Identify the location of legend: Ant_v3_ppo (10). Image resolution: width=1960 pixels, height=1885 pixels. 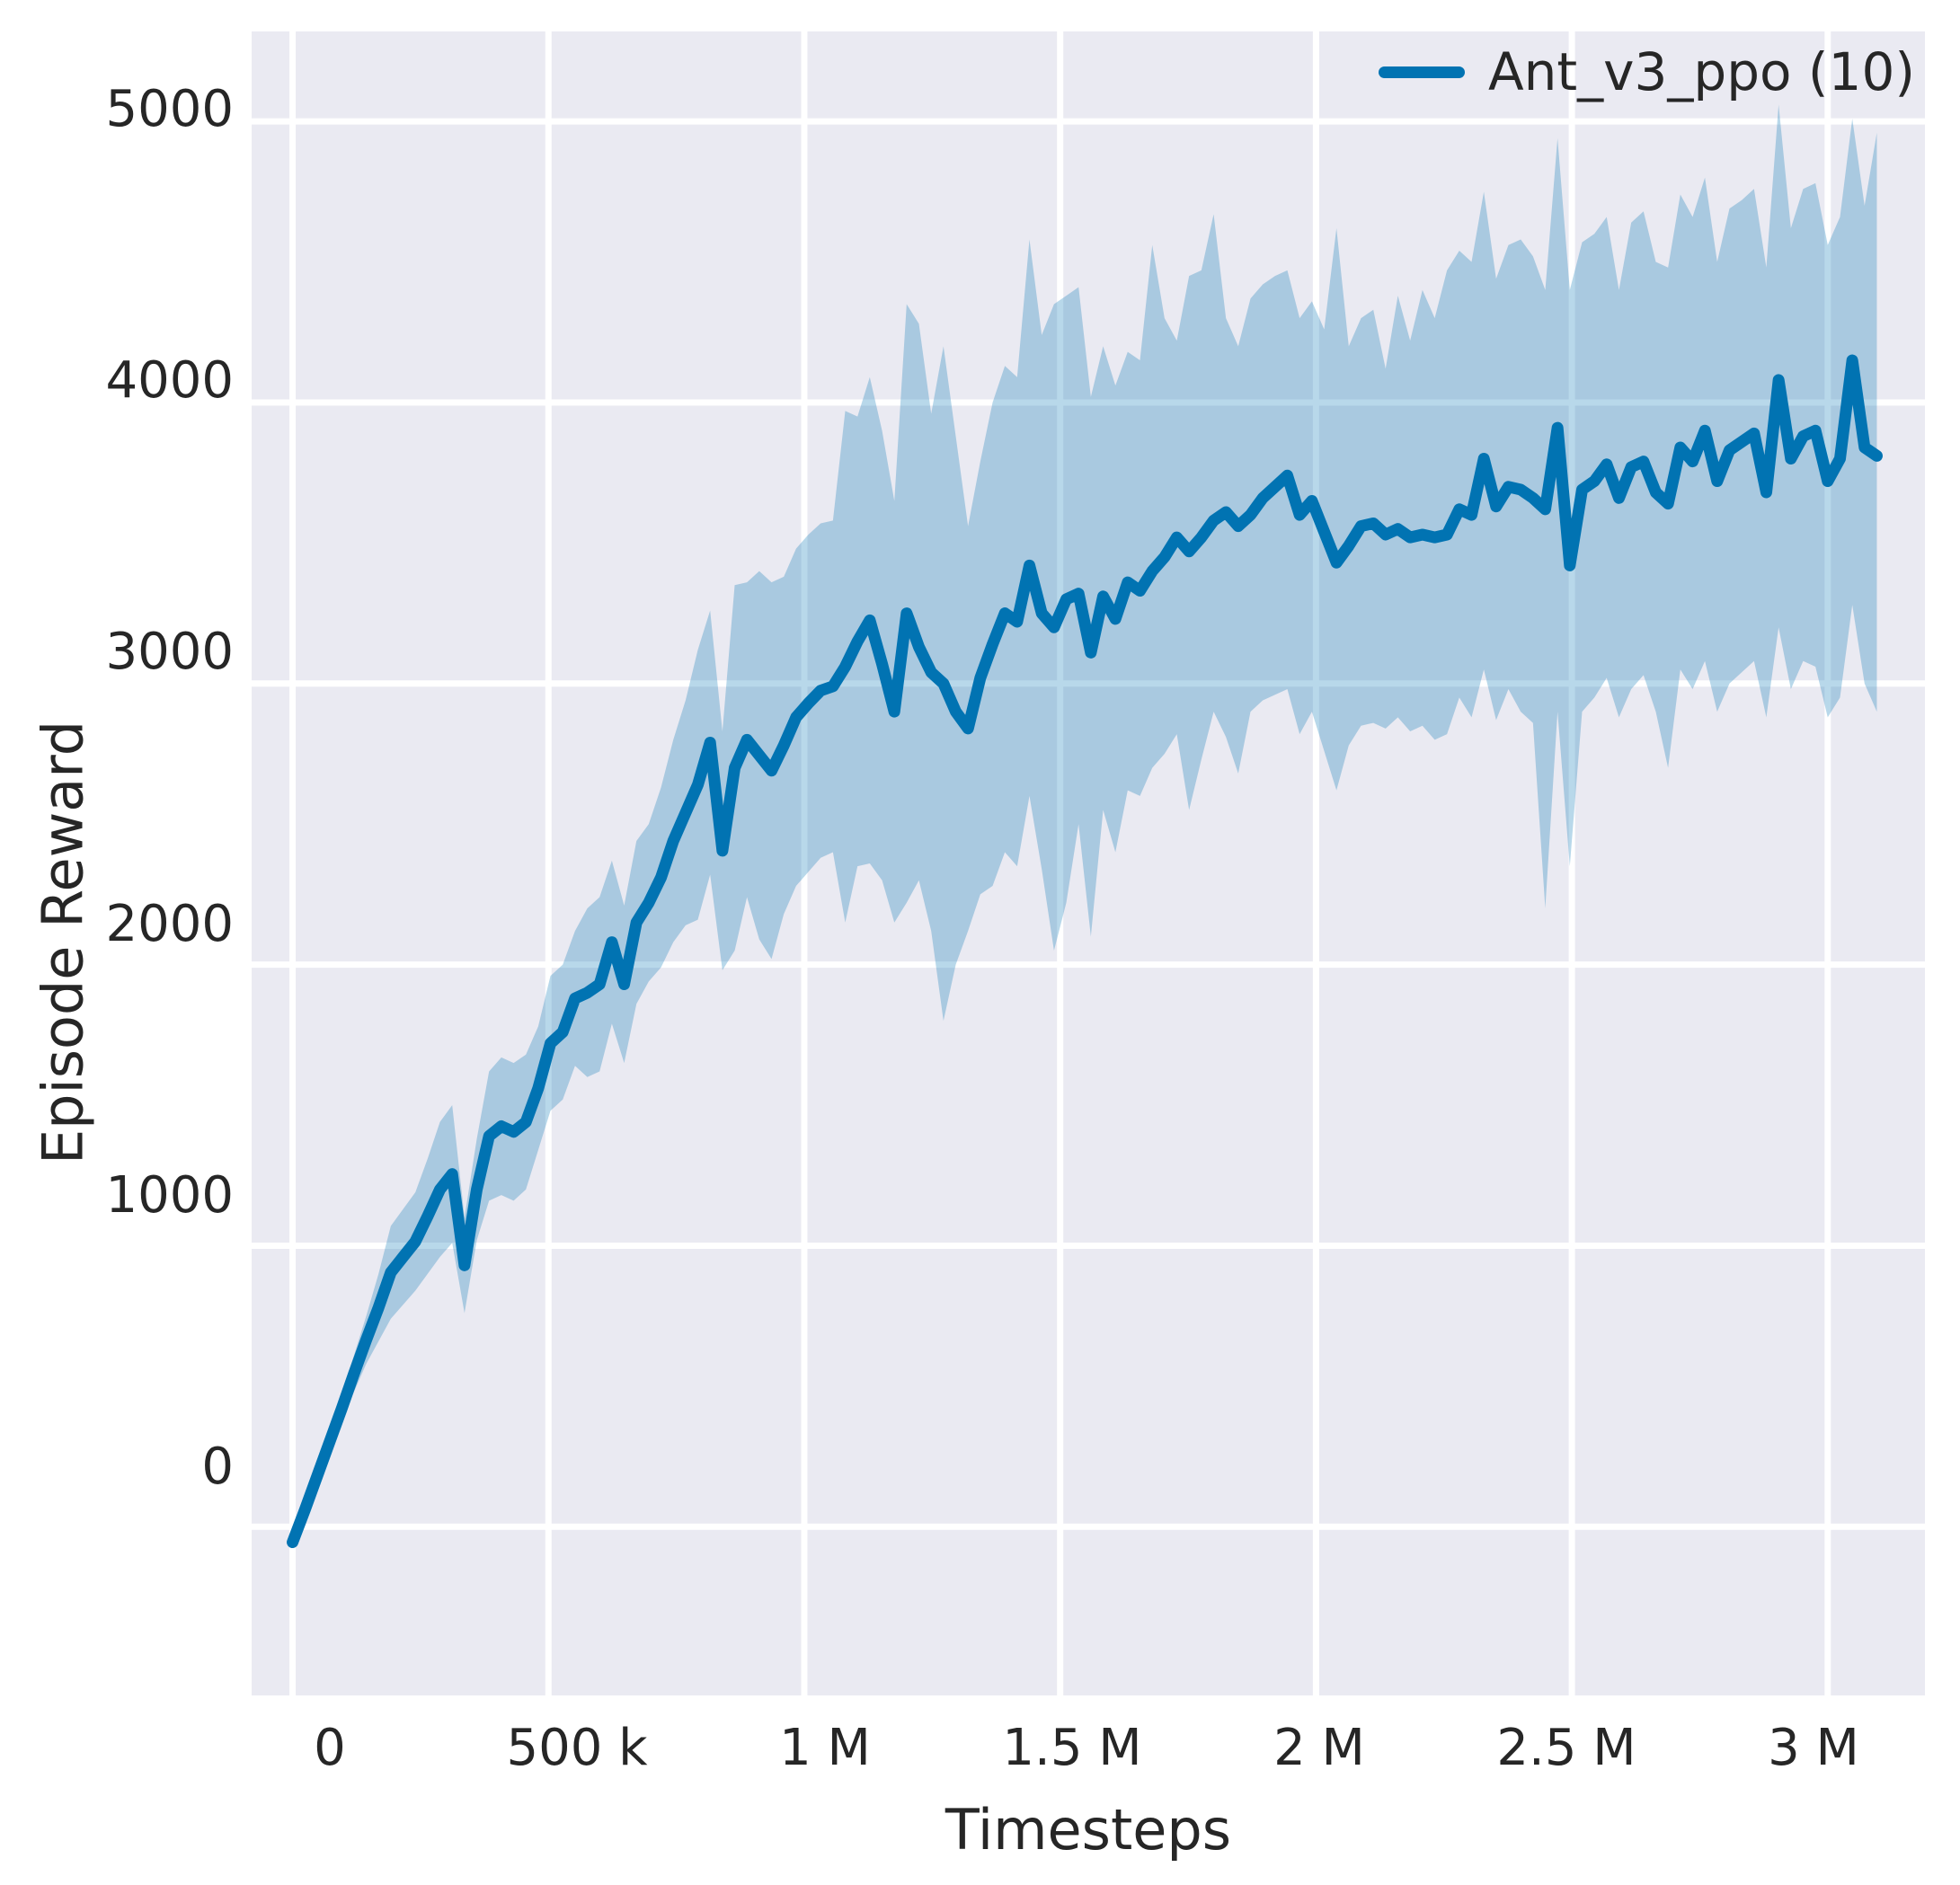
(1647, 72).